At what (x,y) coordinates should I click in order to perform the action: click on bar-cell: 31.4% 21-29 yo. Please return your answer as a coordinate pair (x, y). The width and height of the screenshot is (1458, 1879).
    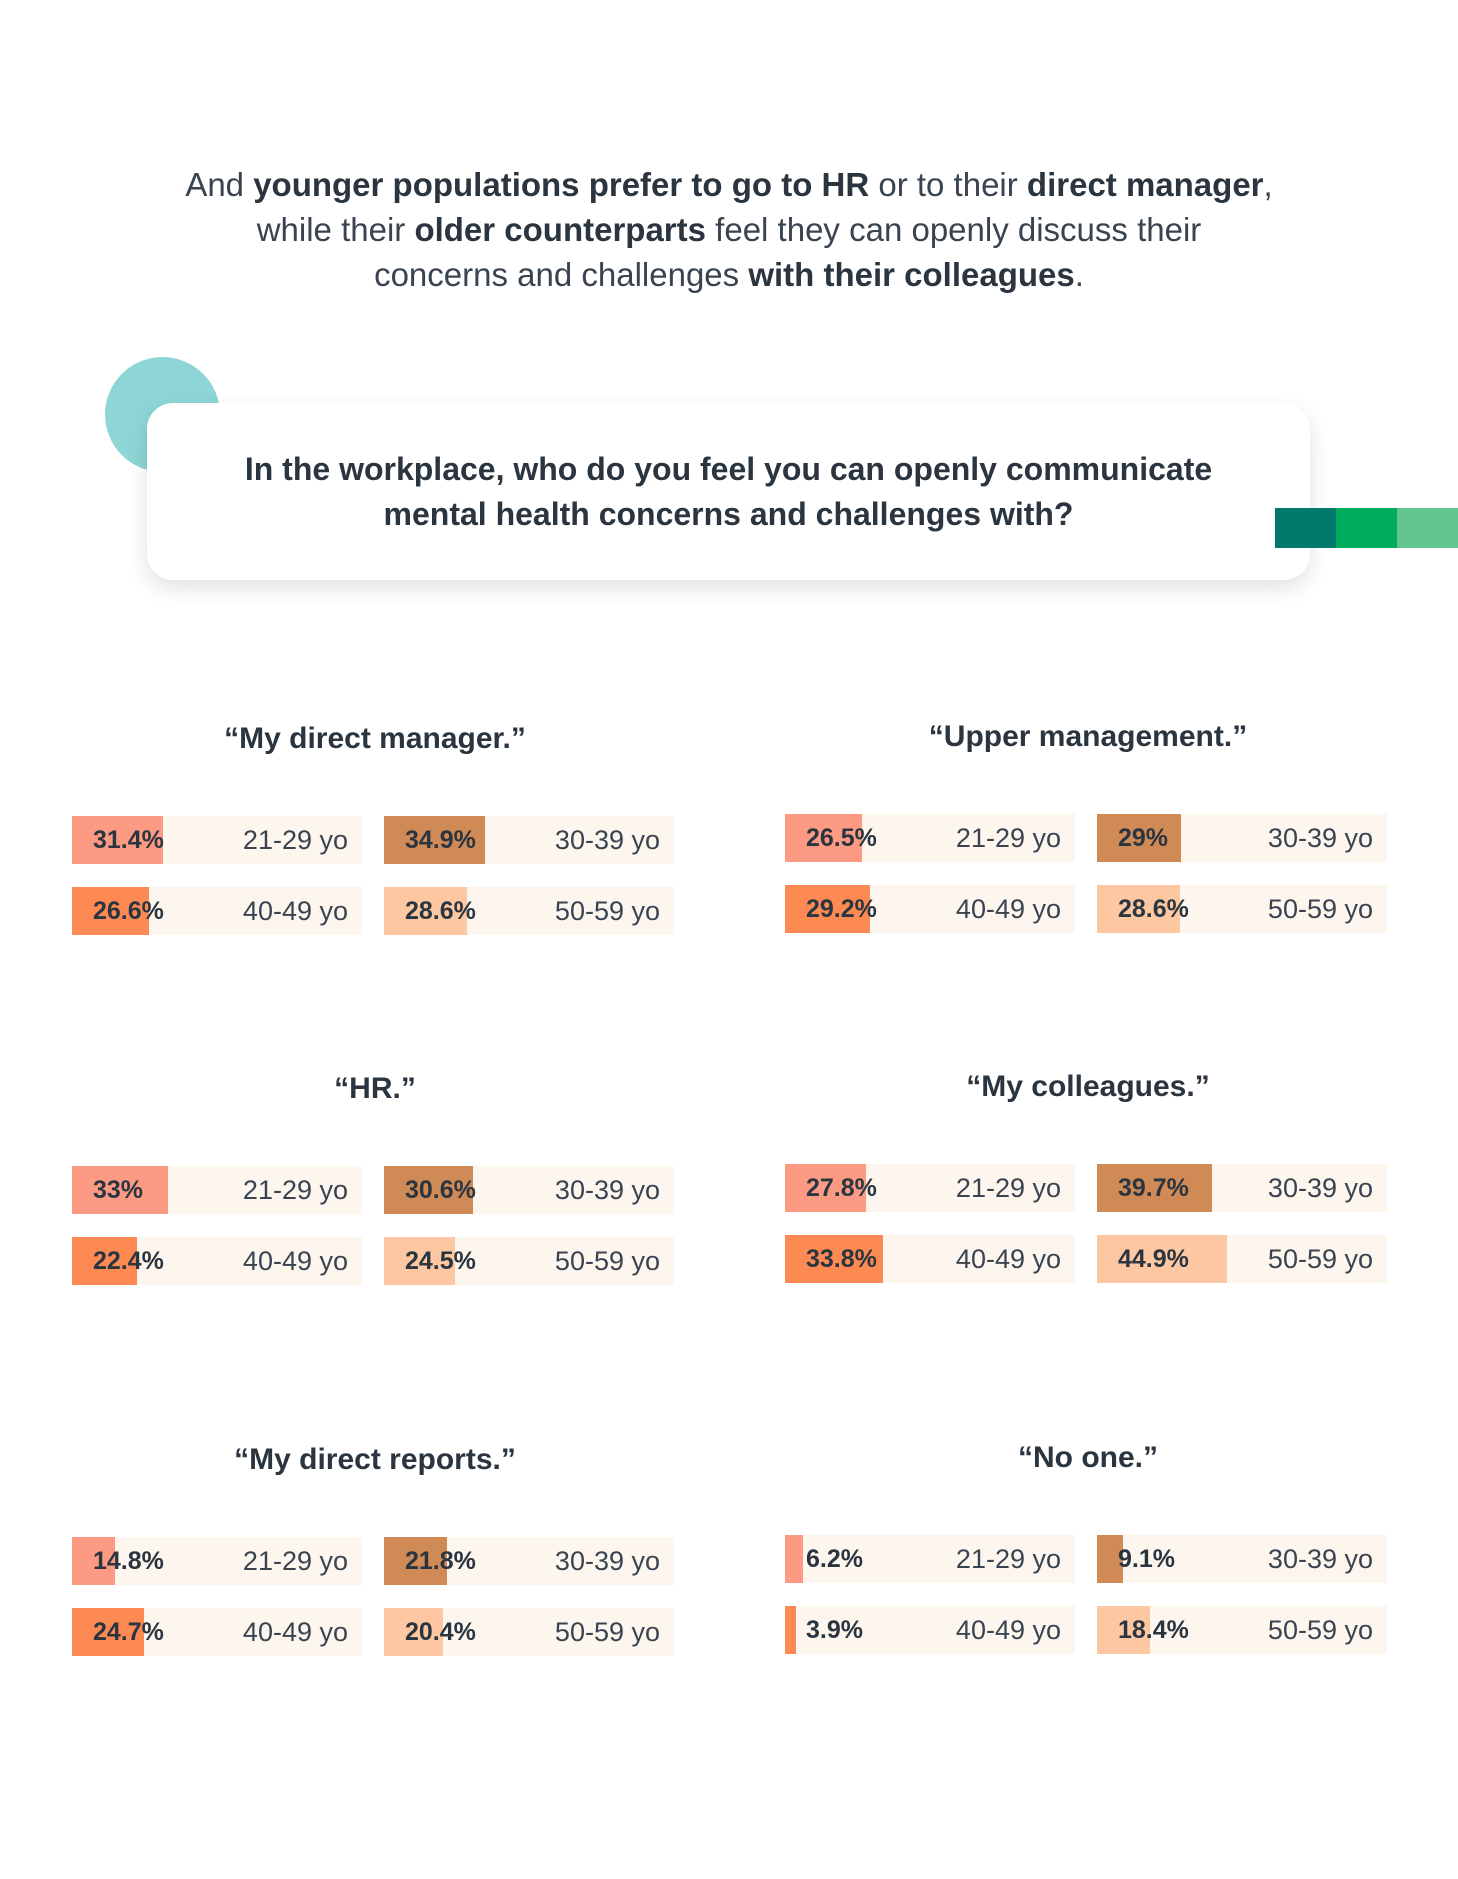
    Looking at the image, I should click on (217, 840).